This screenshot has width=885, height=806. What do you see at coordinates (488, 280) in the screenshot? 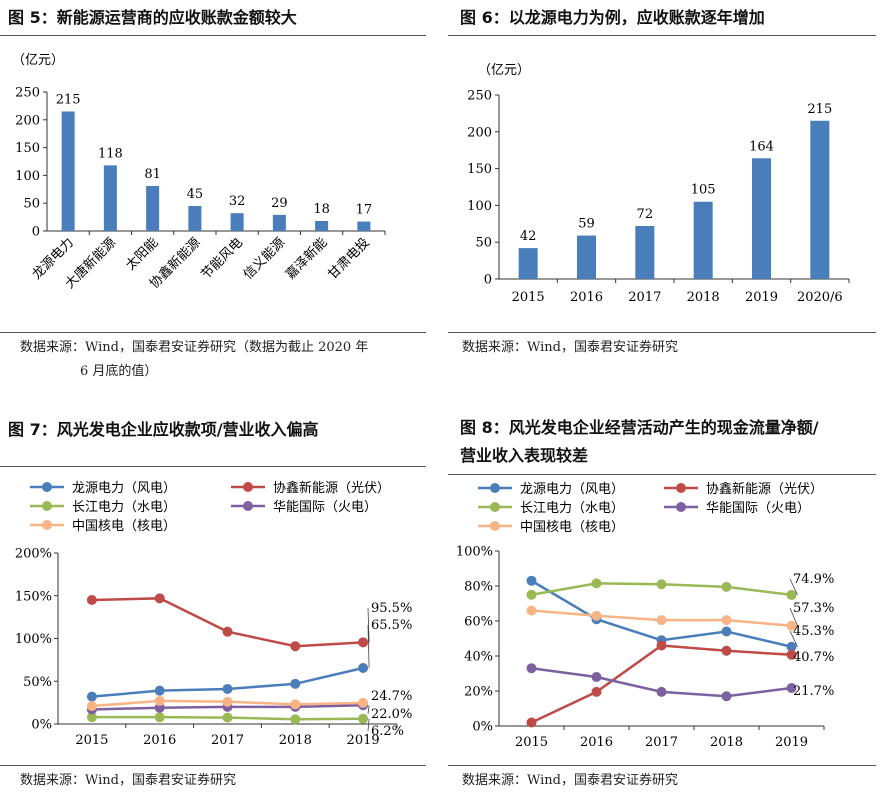
I see `y-tick-label: 0` at bounding box center [488, 280].